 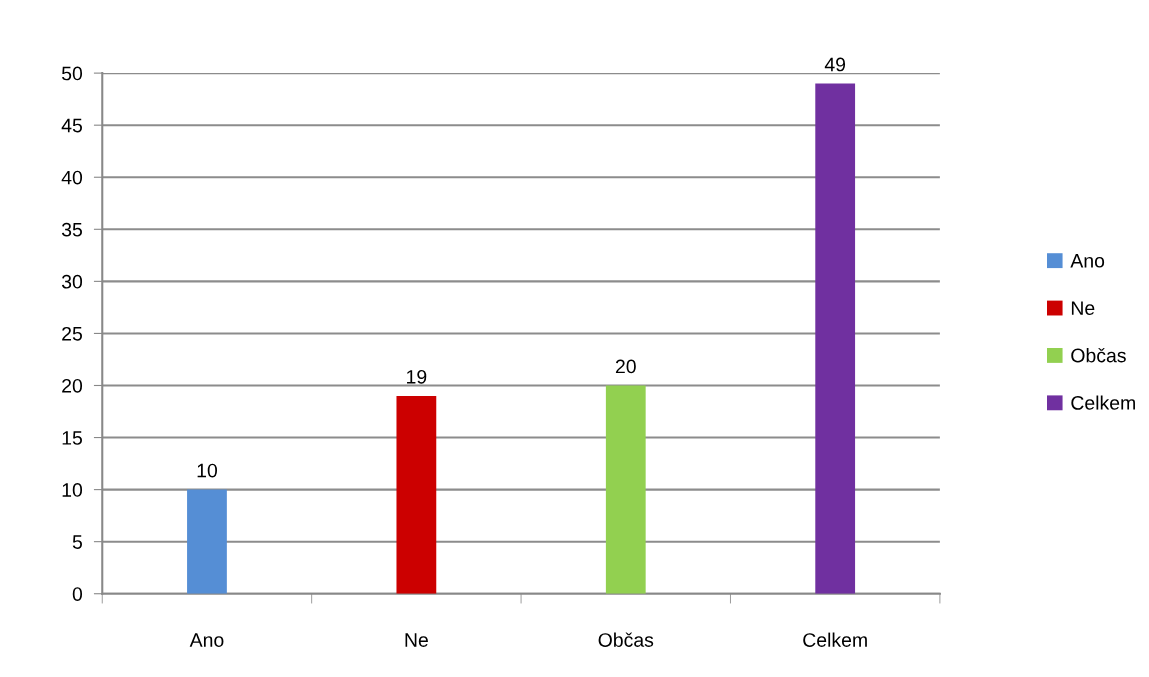 What do you see at coordinates (71, 229) in the screenshot?
I see `y-tick-label: 35` at bounding box center [71, 229].